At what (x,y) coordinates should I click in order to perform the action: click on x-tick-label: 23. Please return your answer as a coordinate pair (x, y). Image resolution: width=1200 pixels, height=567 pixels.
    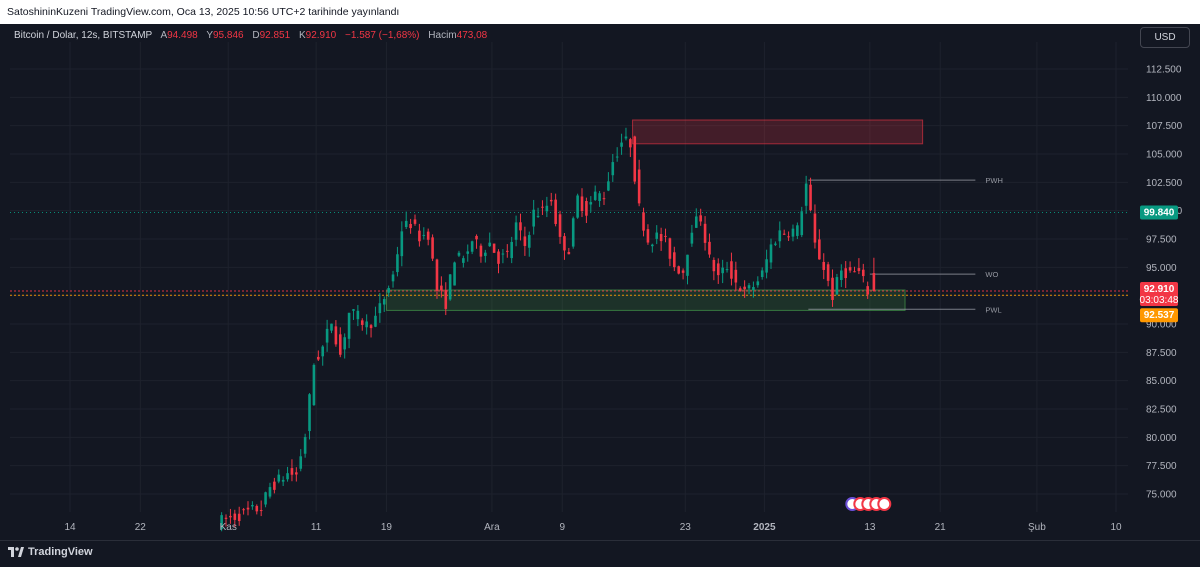
    Looking at the image, I should click on (686, 527).